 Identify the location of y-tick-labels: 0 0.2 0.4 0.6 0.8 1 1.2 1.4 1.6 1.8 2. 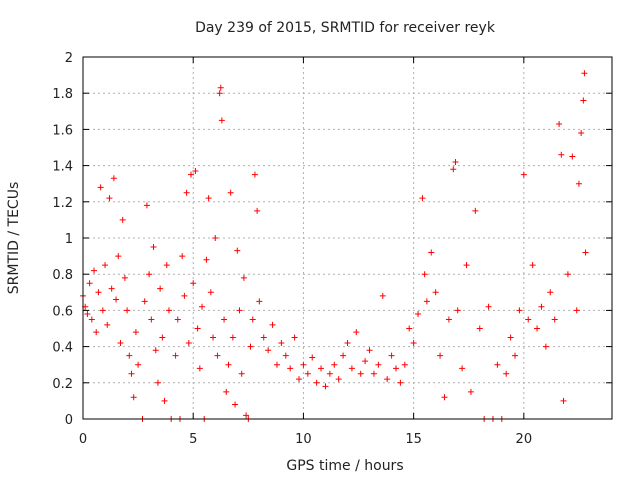
(62, 239).